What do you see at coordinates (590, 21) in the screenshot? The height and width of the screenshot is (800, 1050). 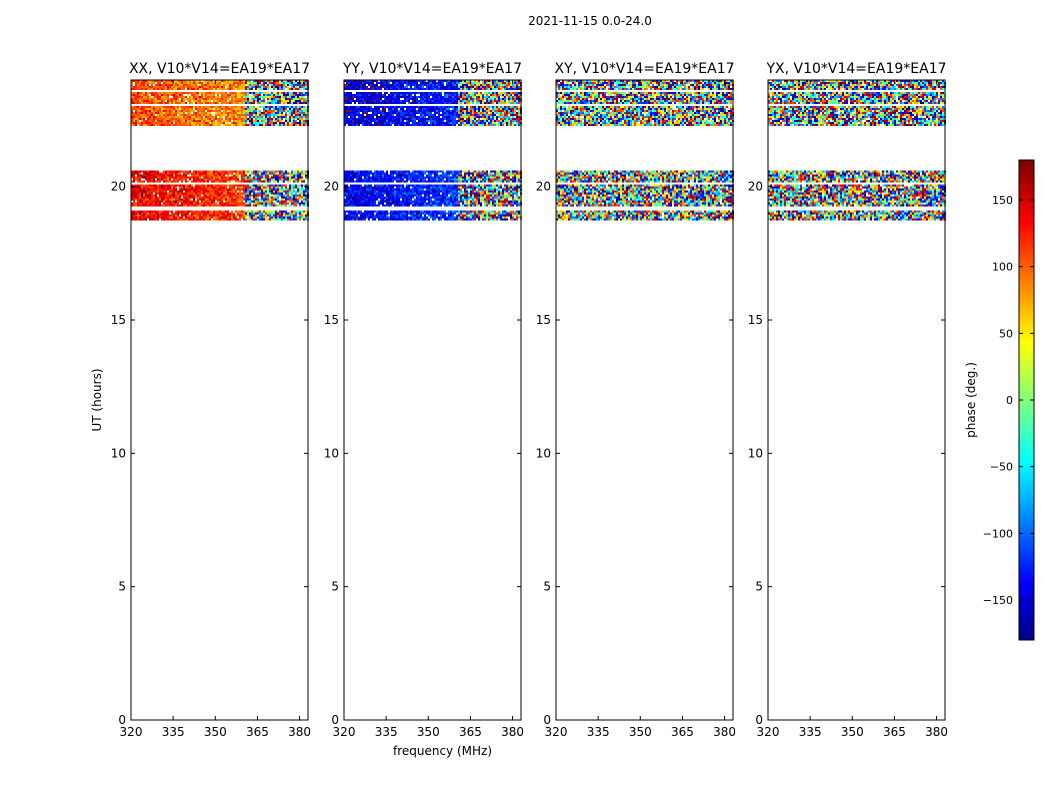 I see `figure-suptitle: 2021-11-15 0.0-24.0` at bounding box center [590, 21].